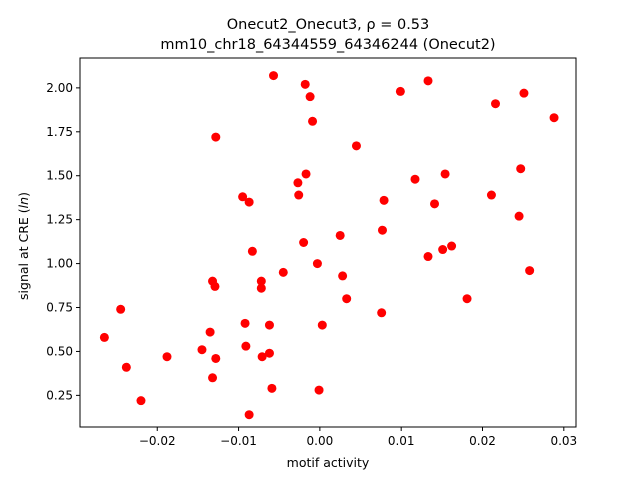 This screenshot has height=480, width=640. What do you see at coordinates (328, 462) in the screenshot?
I see `x-axis-label: motif activity` at bounding box center [328, 462].